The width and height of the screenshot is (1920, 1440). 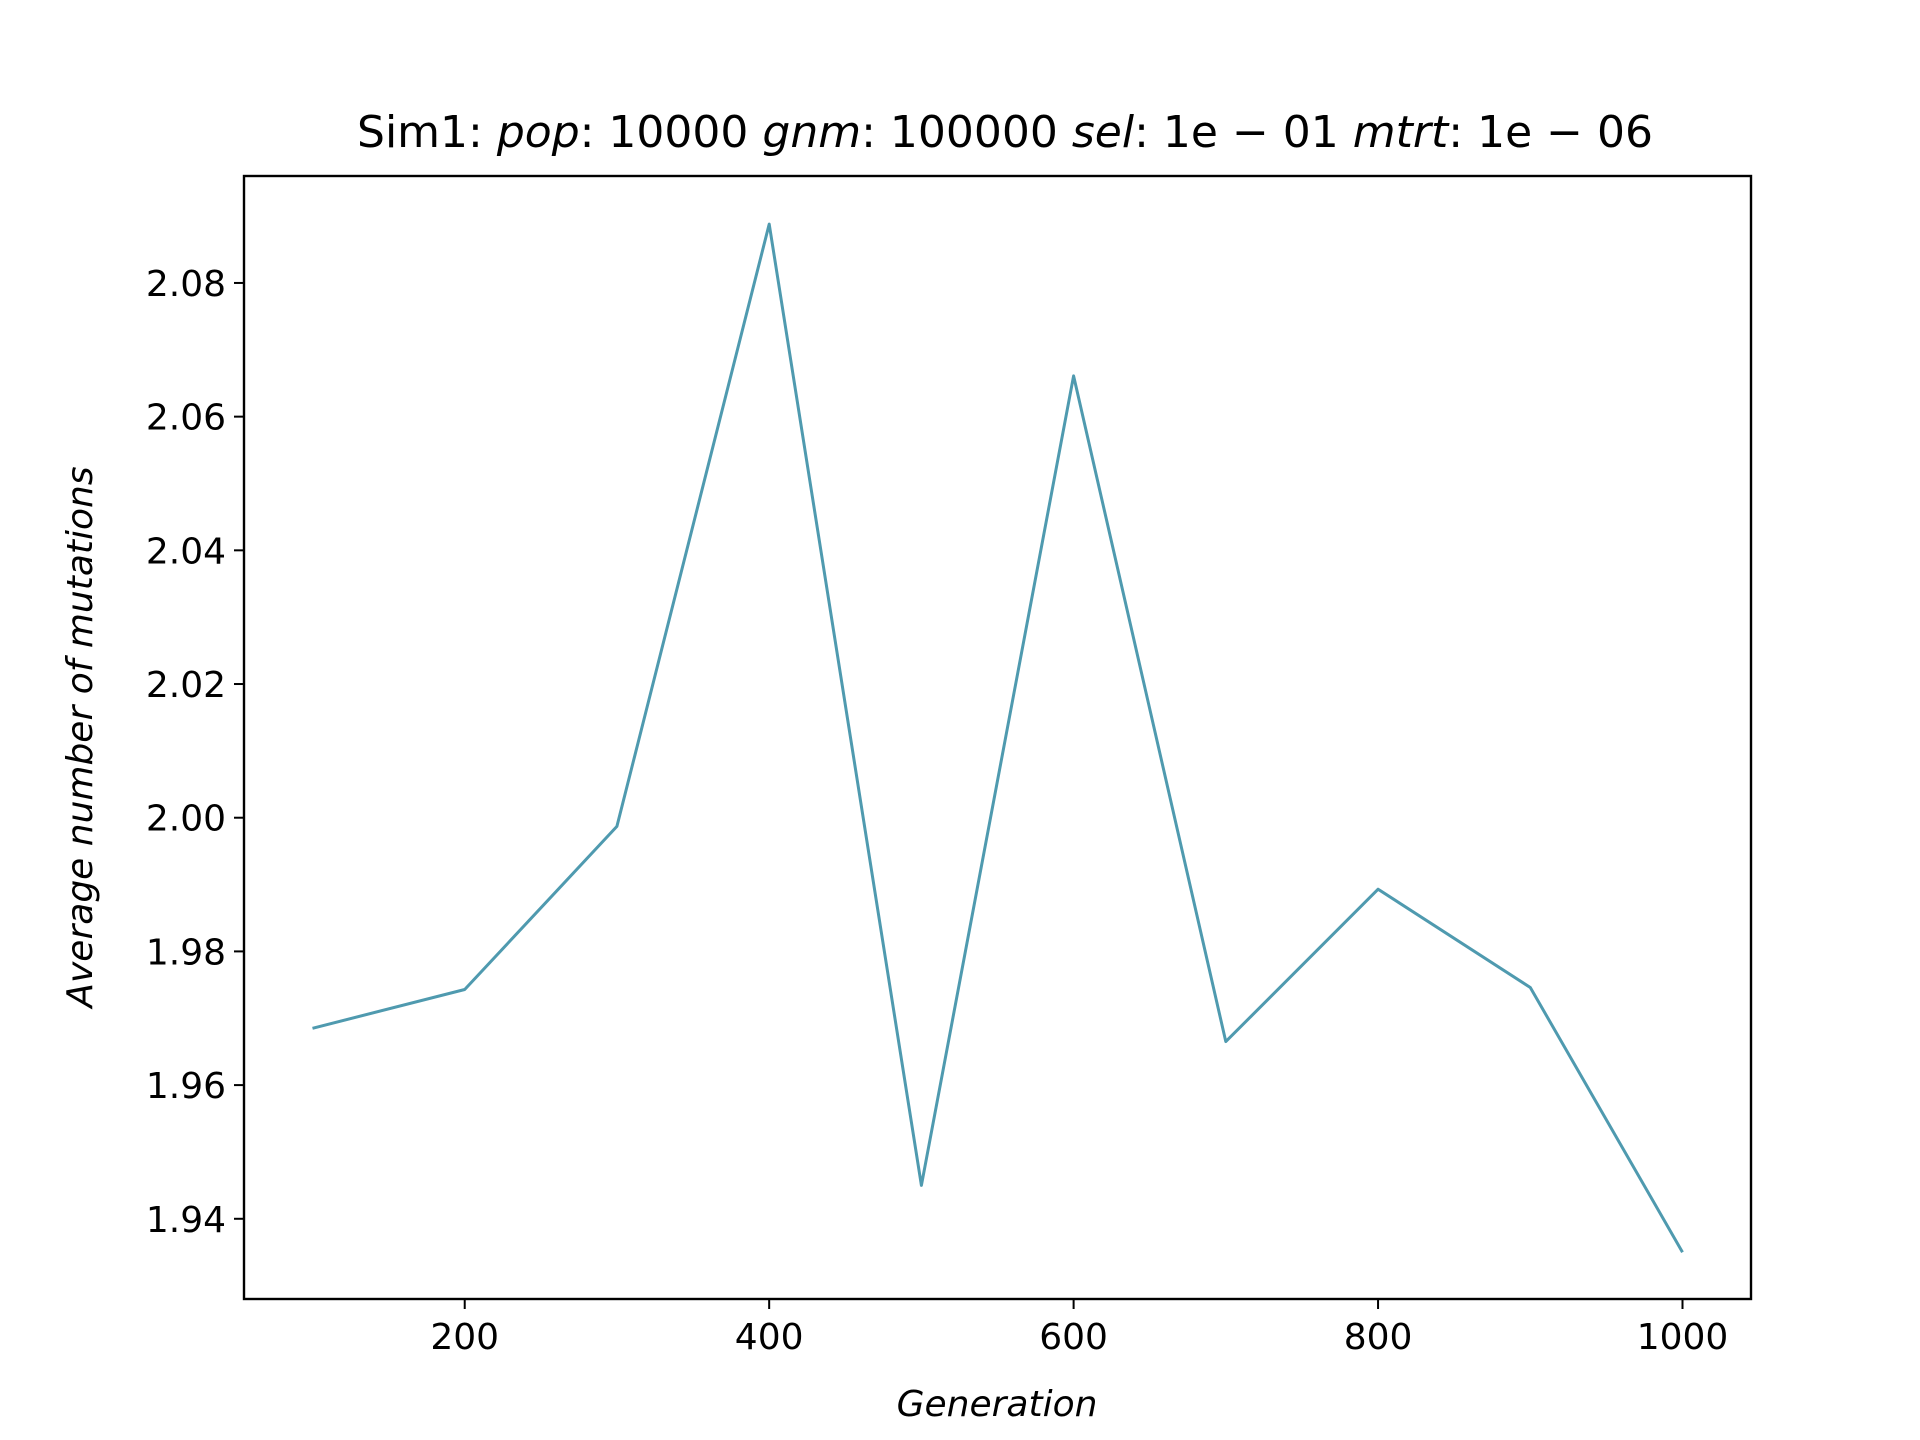 I want to click on x-tick-label: 800, so click(x=1378, y=1337).